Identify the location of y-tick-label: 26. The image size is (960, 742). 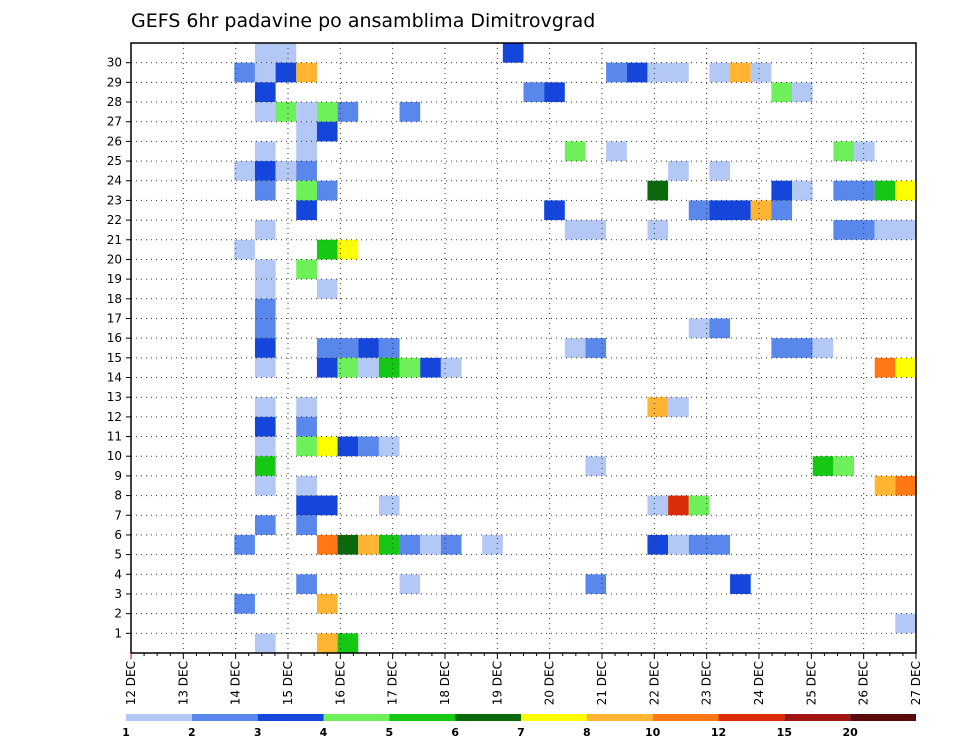
(114, 141).